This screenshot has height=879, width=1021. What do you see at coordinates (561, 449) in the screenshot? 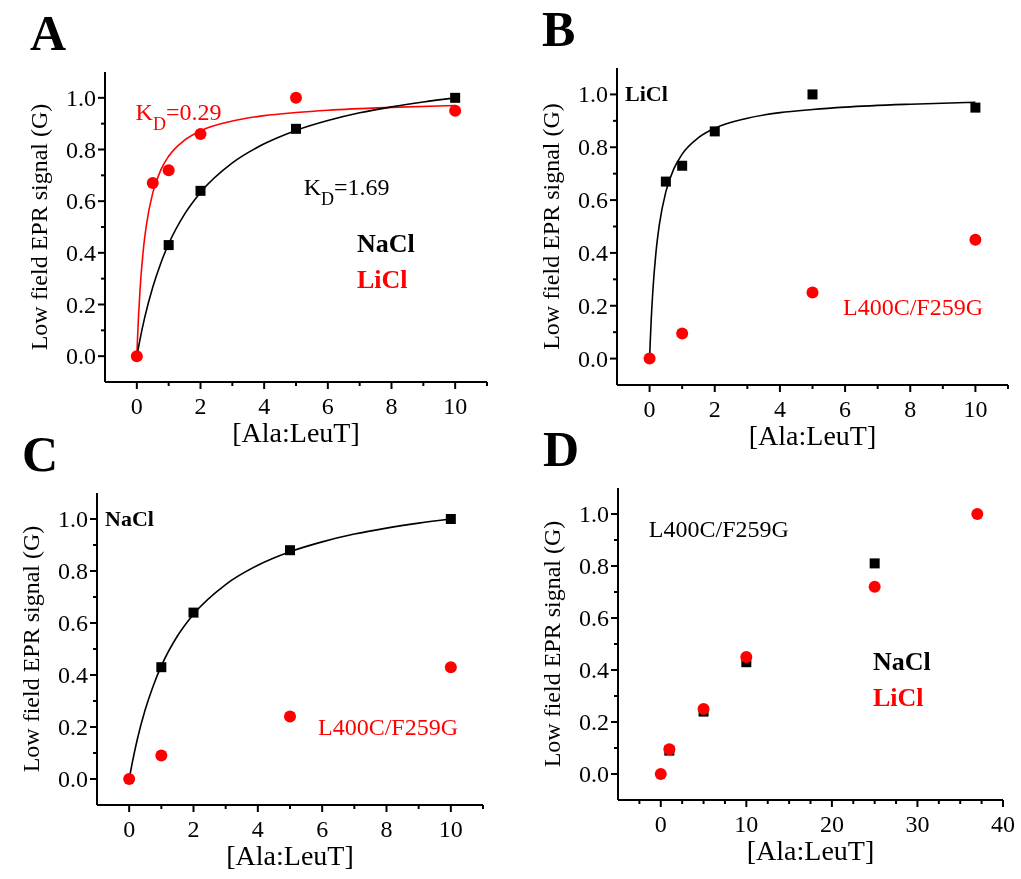
I see `chart-title: D` at bounding box center [561, 449].